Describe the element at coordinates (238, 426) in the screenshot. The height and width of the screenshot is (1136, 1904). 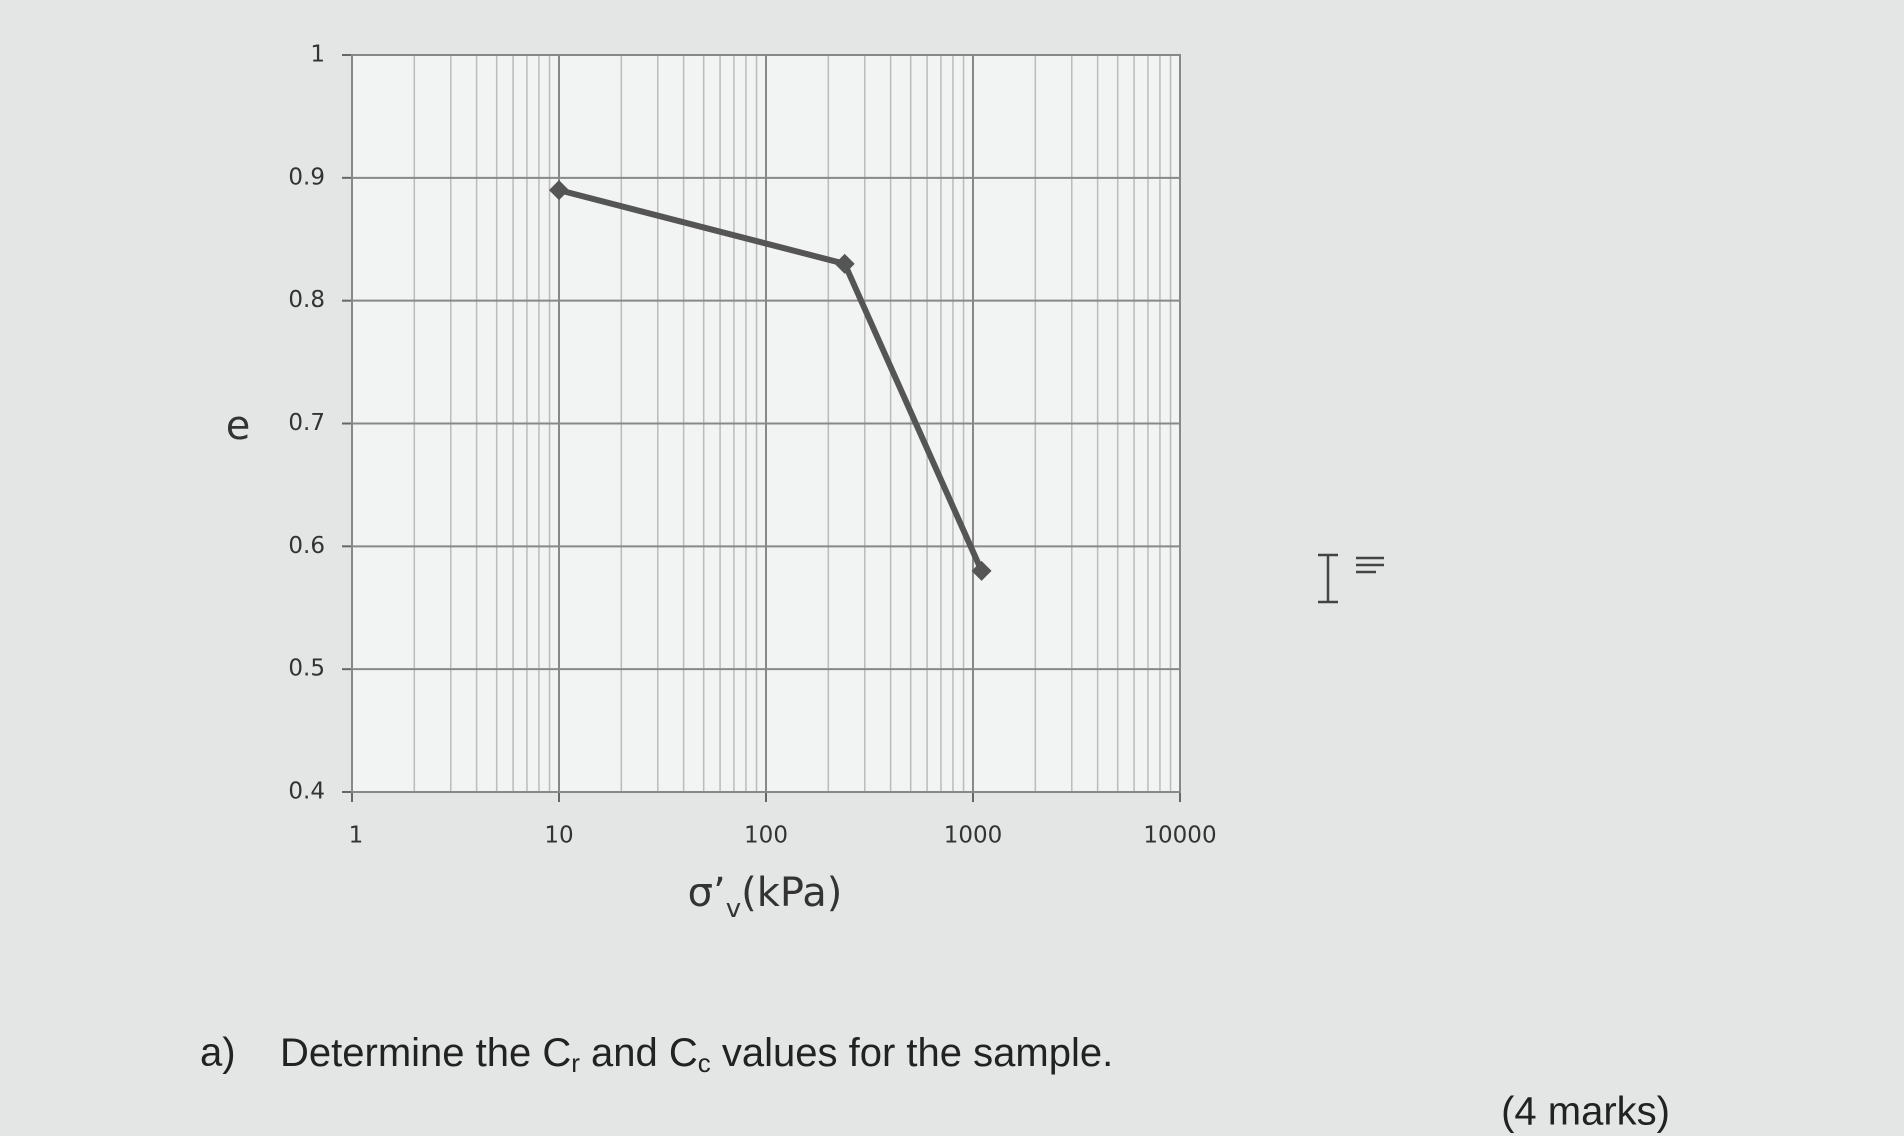
I see `y-axis-label: e` at that location.